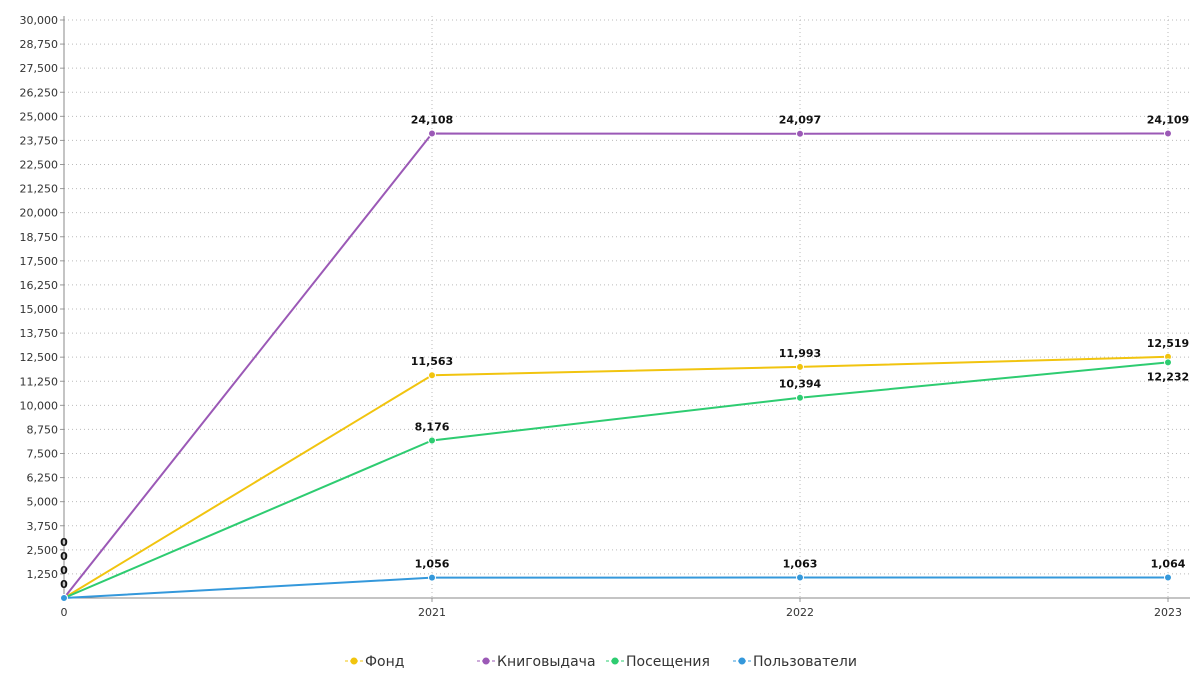 This screenshot has height=700, width=1200. What do you see at coordinates (39, 68) in the screenshot?
I see `y-tick-label: 27,500` at bounding box center [39, 68].